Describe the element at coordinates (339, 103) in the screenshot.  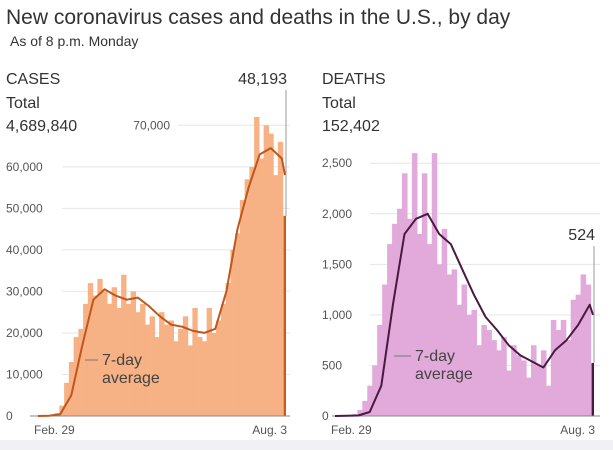
I see `deaths-total-label: Total` at that location.